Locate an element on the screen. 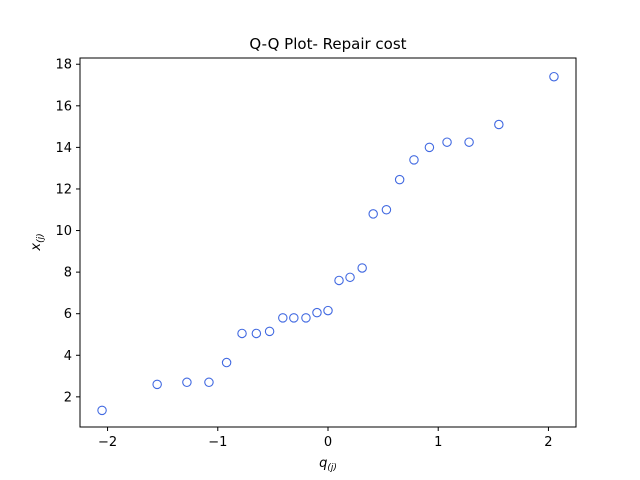  y-tick-label: 2 is located at coordinates (68, 397).